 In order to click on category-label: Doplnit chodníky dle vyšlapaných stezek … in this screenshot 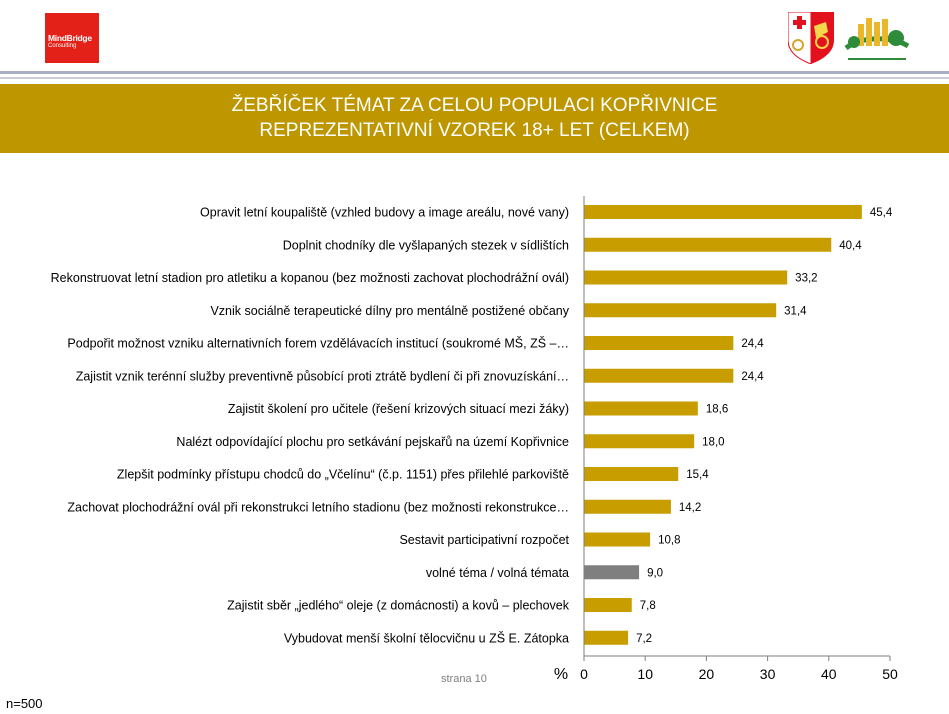, I will do `click(426, 245)`.